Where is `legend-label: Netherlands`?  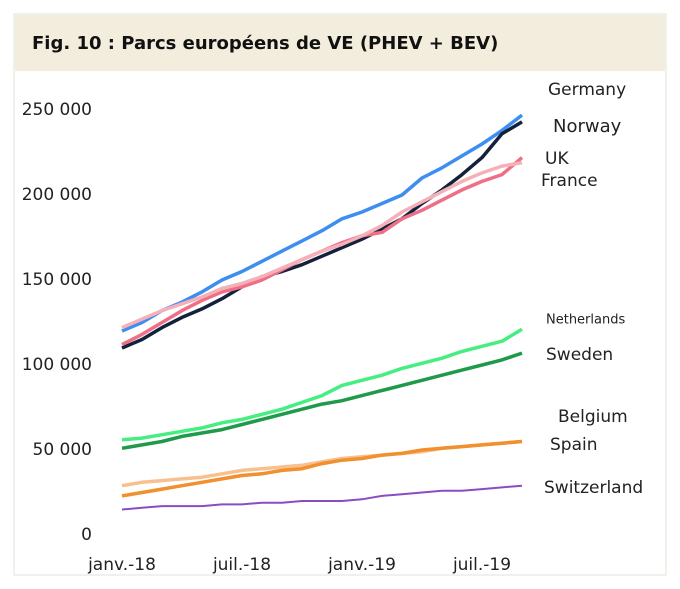
legend-label: Netherlands is located at coordinates (585, 320).